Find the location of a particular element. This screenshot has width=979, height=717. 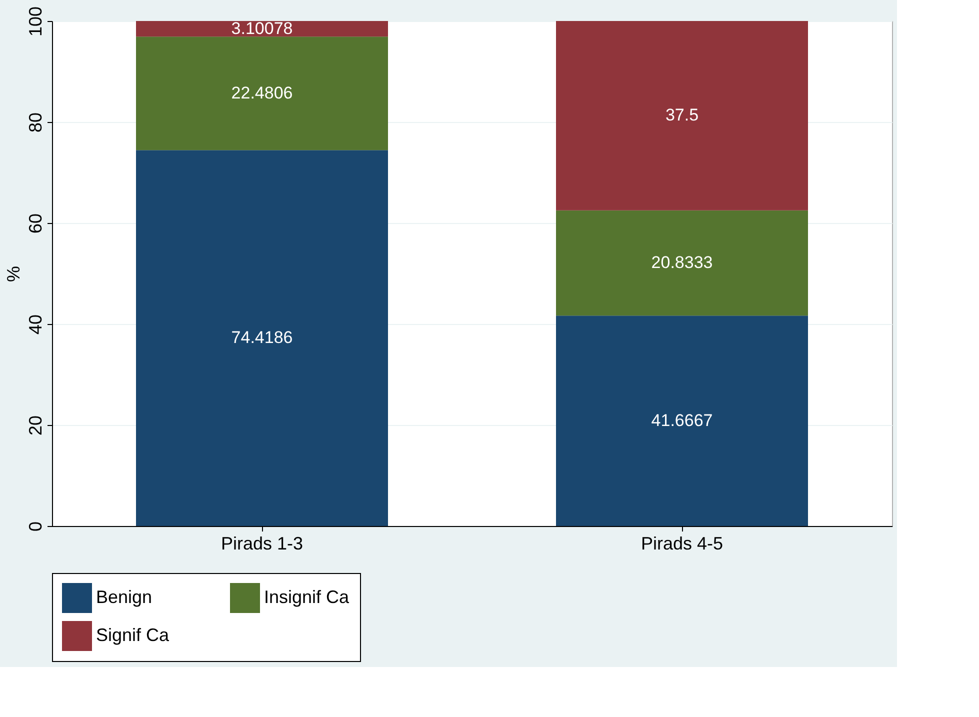

data-label: 37.5 is located at coordinates (682, 115).